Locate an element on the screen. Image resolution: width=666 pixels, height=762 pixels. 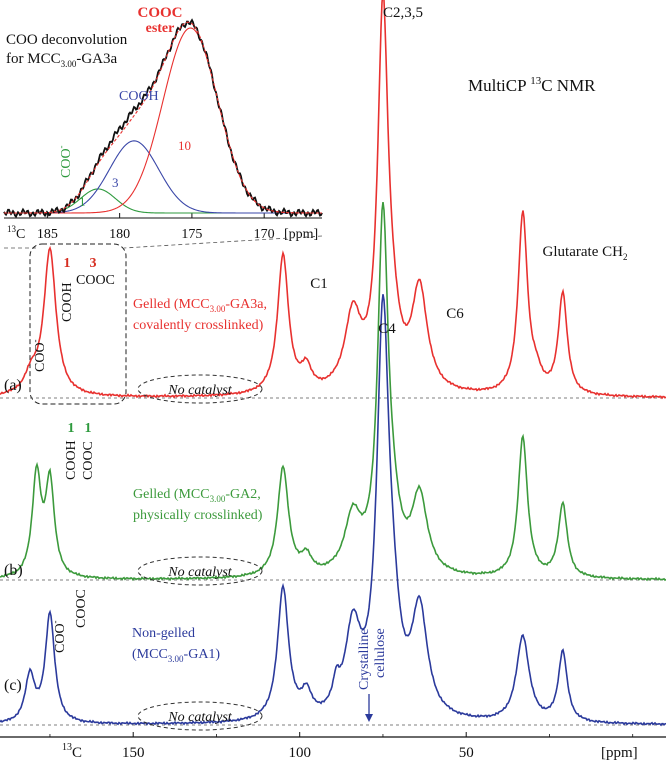
no-catalyst-label-a: No catalyst is located at coordinates (199, 390).